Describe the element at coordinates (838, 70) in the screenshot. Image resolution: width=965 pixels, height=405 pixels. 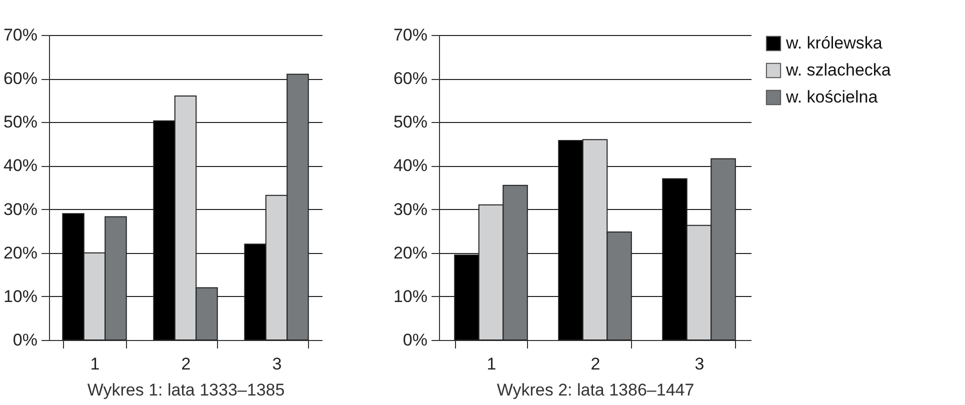
I see `legend-label: w. szlachecka` at that location.